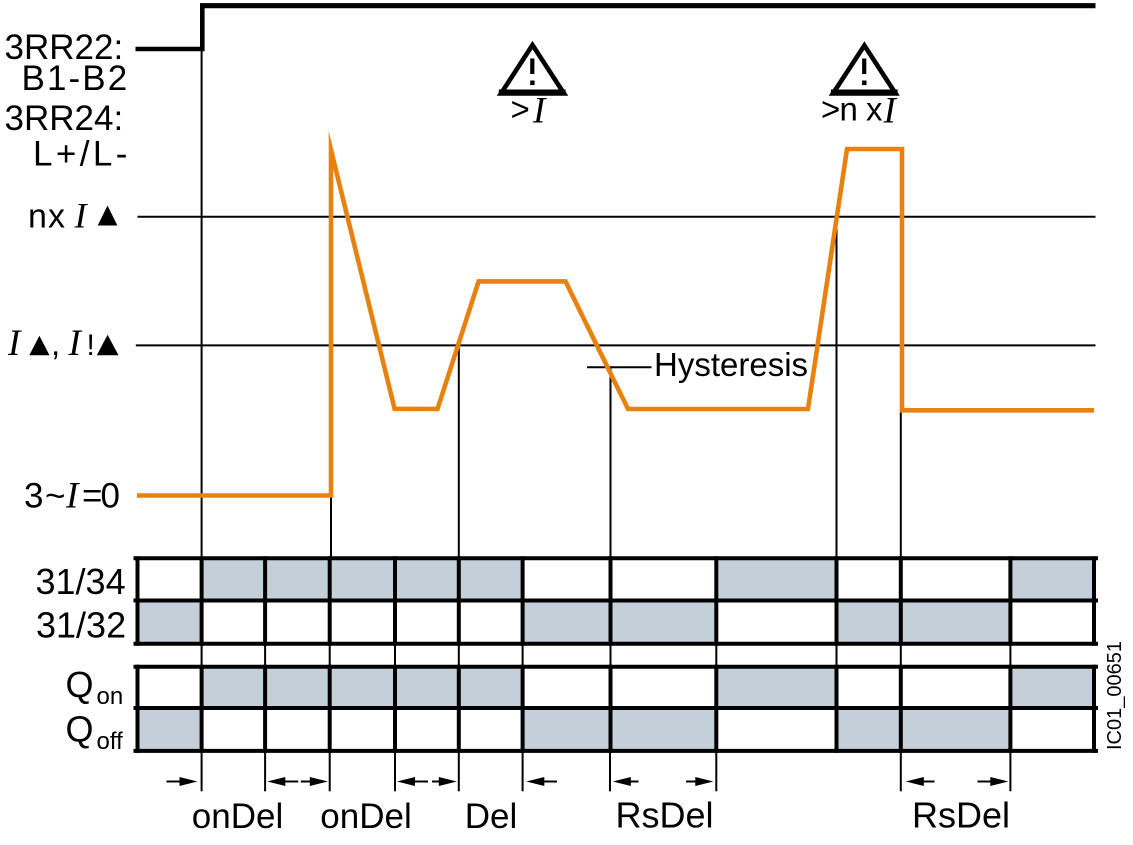 This screenshot has width=1133, height=845. I want to click on svg-text: 3, so click(33, 496).